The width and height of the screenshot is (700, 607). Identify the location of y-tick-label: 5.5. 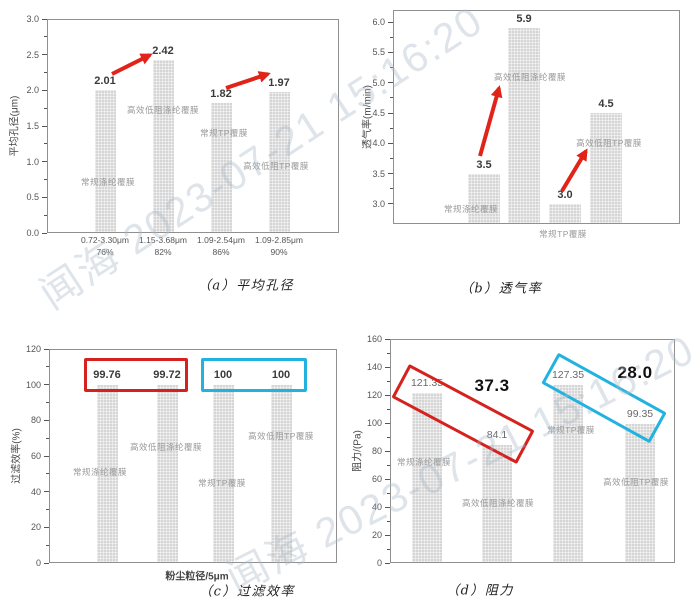
(378, 52).